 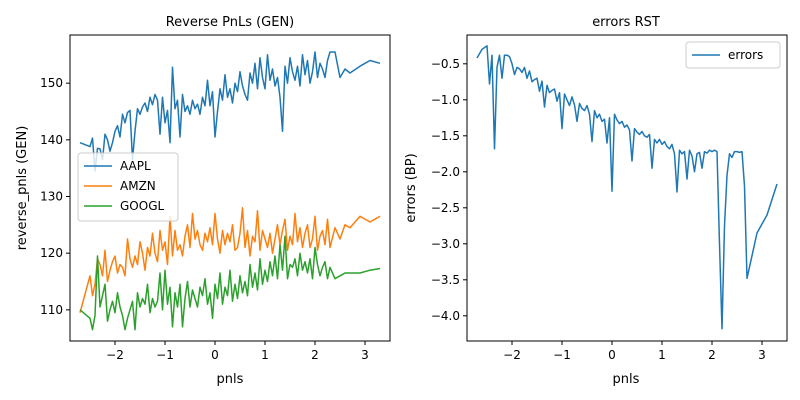 I want to click on chart-title: errors RST, so click(x=626, y=22).